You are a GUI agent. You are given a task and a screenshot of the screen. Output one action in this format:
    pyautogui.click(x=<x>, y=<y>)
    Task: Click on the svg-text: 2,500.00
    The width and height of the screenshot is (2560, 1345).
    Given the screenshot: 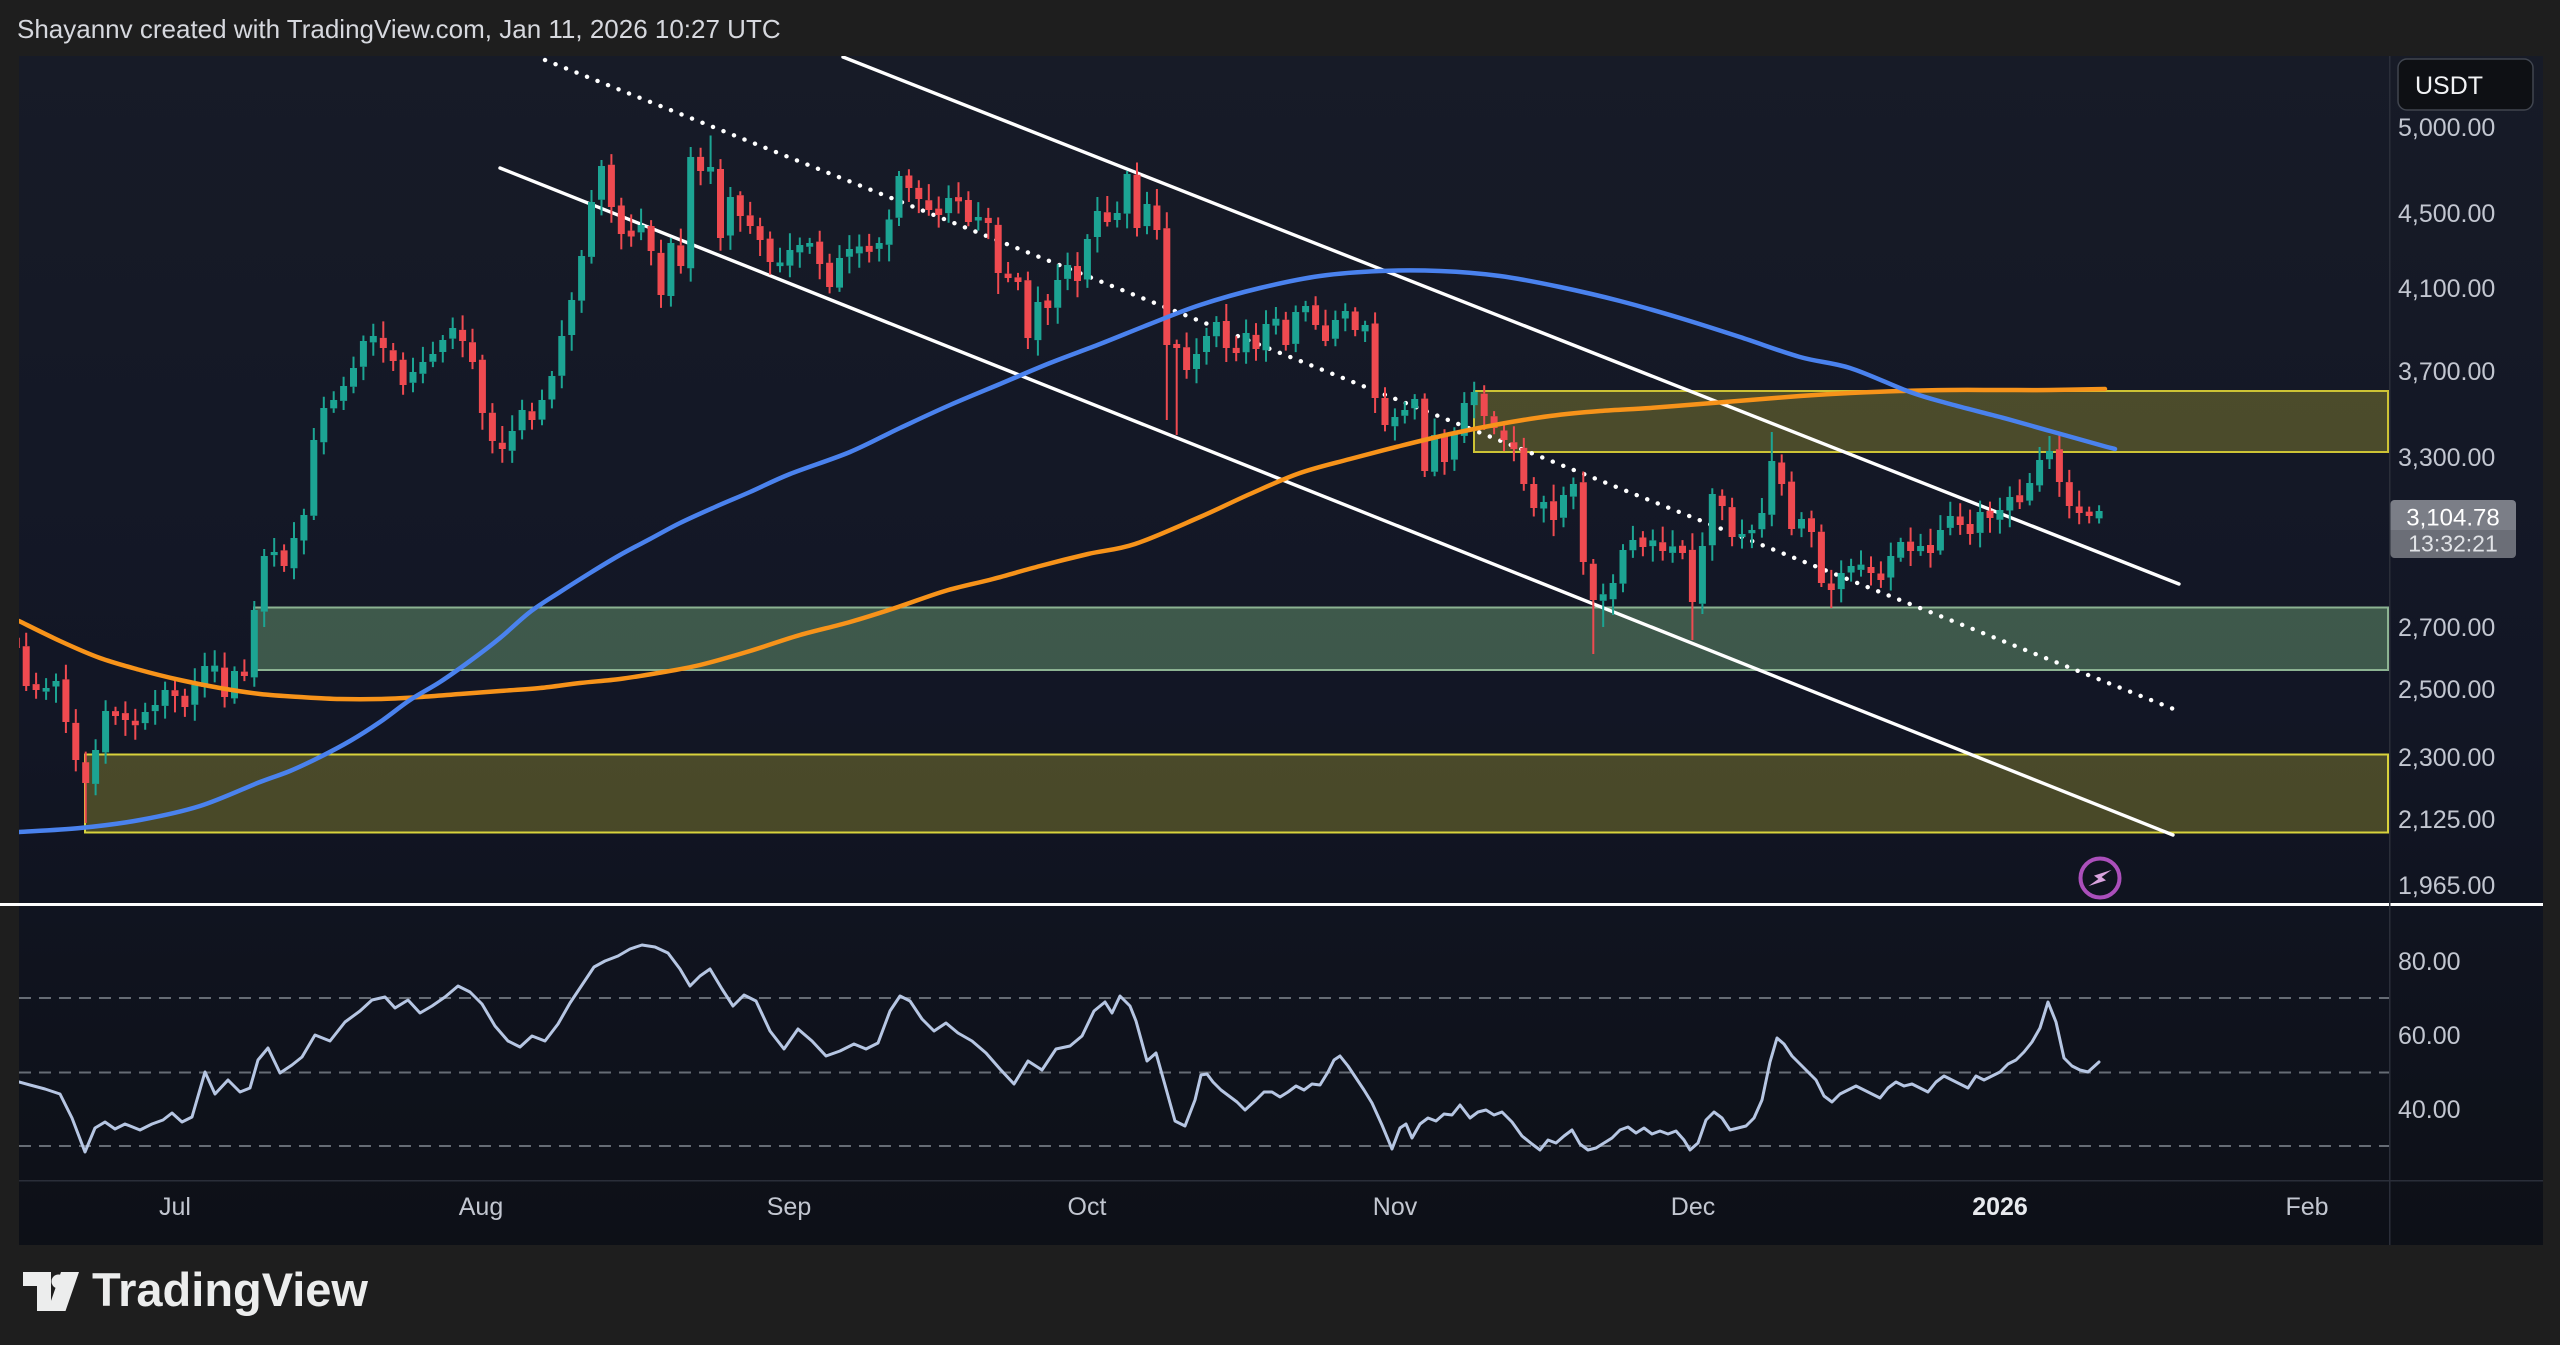 What is the action you would take?
    pyautogui.click(x=2446, y=690)
    